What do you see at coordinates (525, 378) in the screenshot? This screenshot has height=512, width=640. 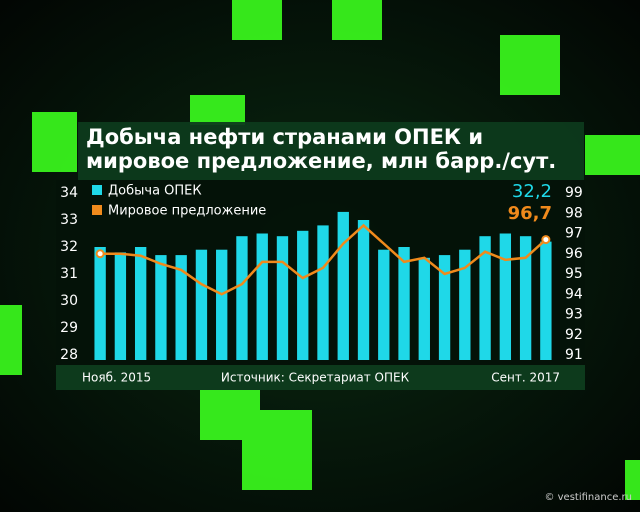 I see `x-tick-label: Сент. 2017` at bounding box center [525, 378].